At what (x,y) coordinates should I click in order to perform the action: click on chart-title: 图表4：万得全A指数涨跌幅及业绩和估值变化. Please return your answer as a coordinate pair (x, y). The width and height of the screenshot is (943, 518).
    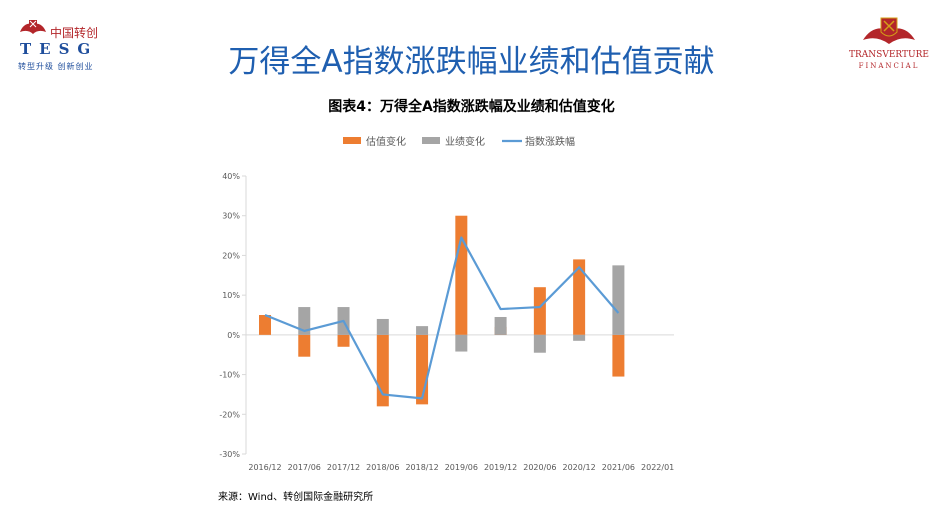
    Looking at the image, I should click on (471, 107).